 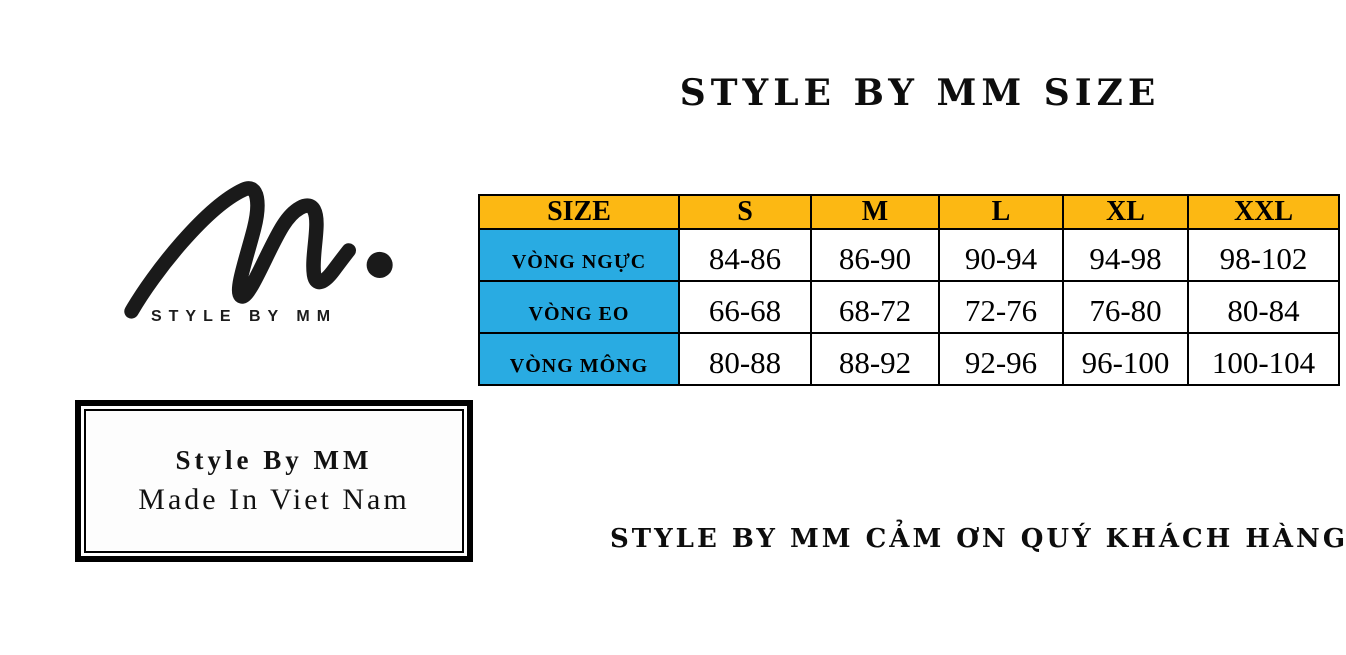 I want to click on page-title: STYLE BY MM SIZE, so click(x=920, y=93).